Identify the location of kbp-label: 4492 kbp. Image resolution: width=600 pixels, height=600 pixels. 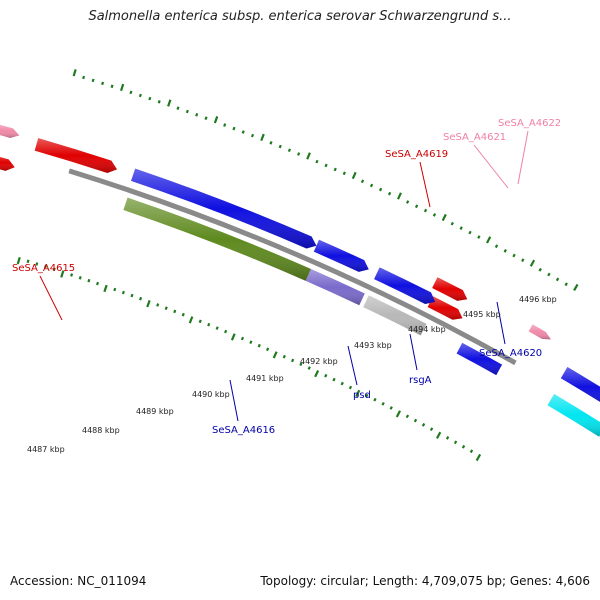
(319, 361).